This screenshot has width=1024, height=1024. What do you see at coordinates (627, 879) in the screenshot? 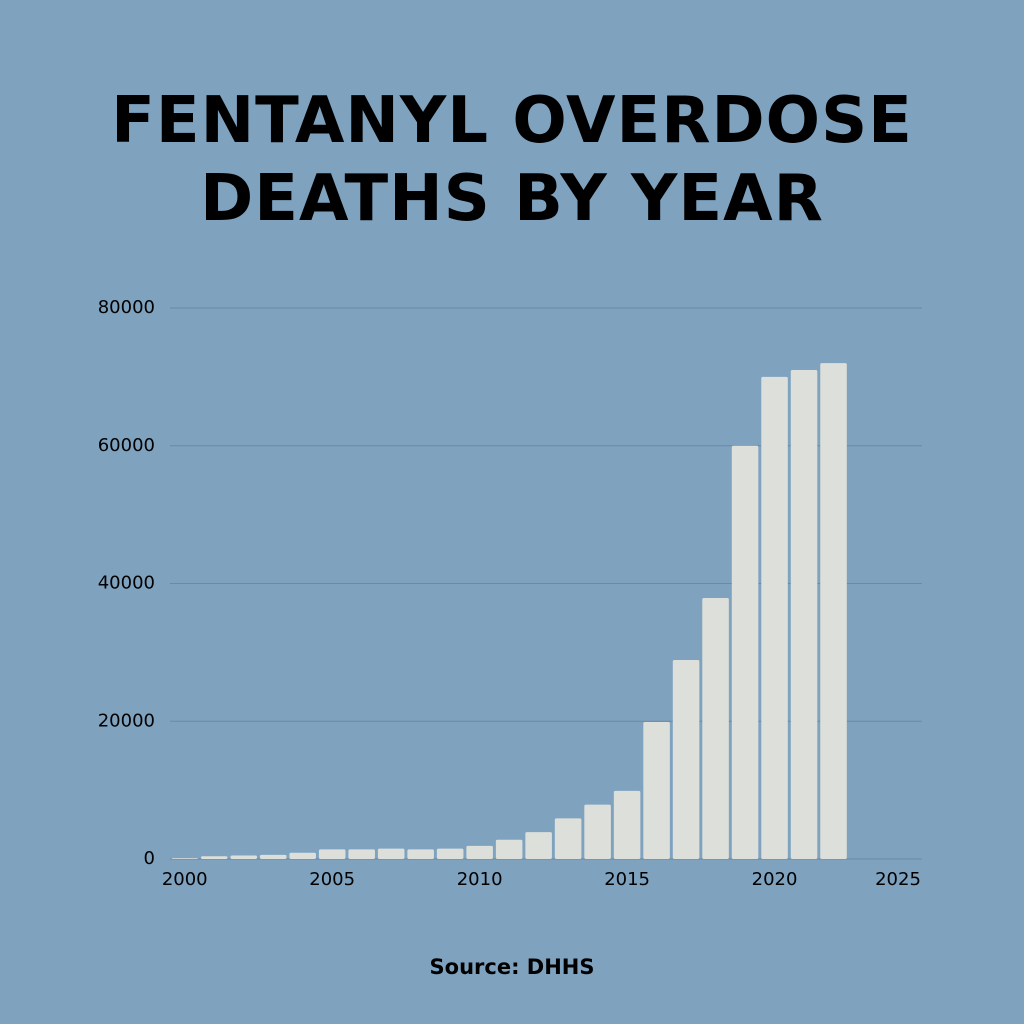
I see `x-tick-label: 2015` at bounding box center [627, 879].